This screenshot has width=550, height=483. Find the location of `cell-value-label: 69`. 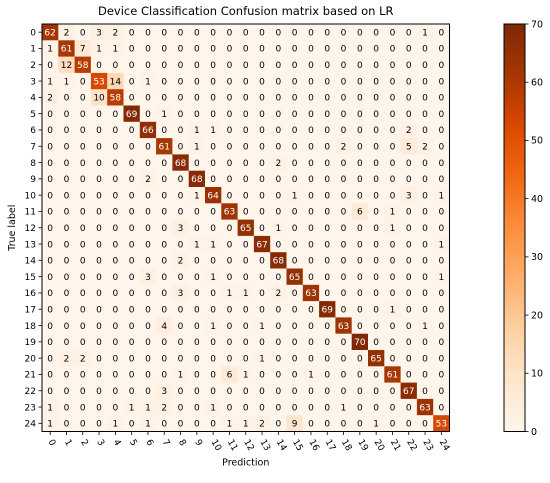

cell-value-label: 69 is located at coordinates (132, 115).